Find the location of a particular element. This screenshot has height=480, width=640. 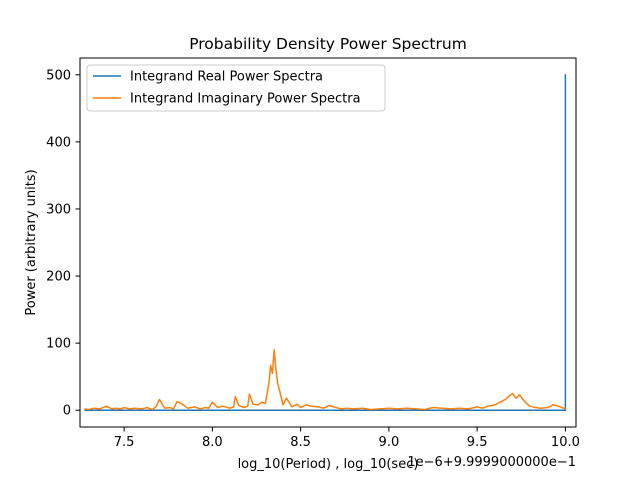

x-tick-label: 10.0 is located at coordinates (565, 442).